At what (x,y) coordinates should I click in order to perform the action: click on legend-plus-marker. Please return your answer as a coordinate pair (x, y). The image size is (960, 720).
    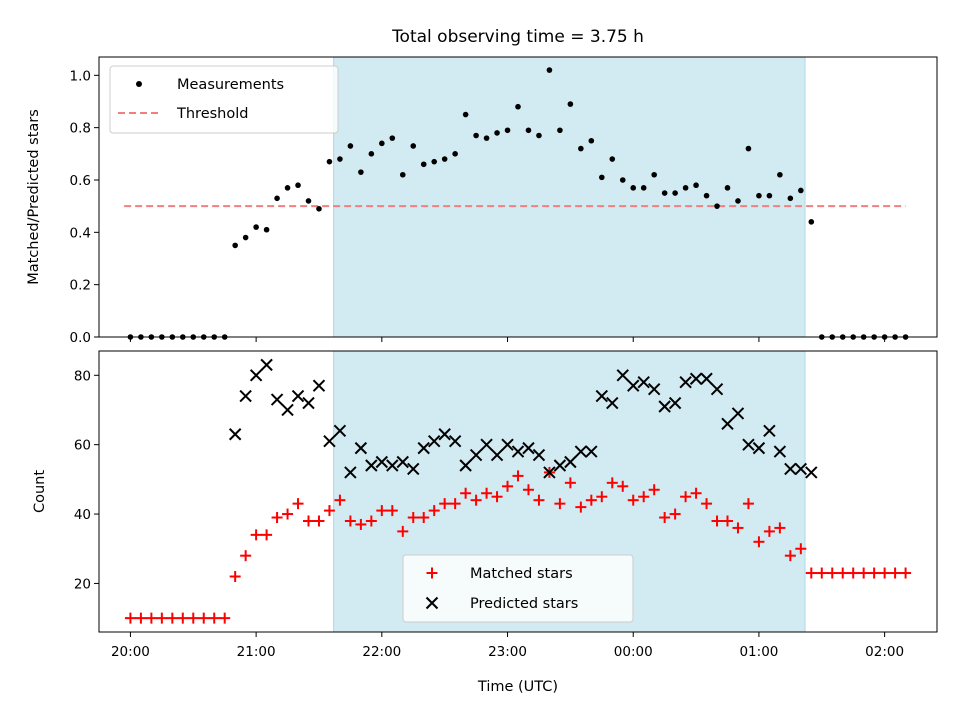
    Looking at the image, I should click on (432, 573).